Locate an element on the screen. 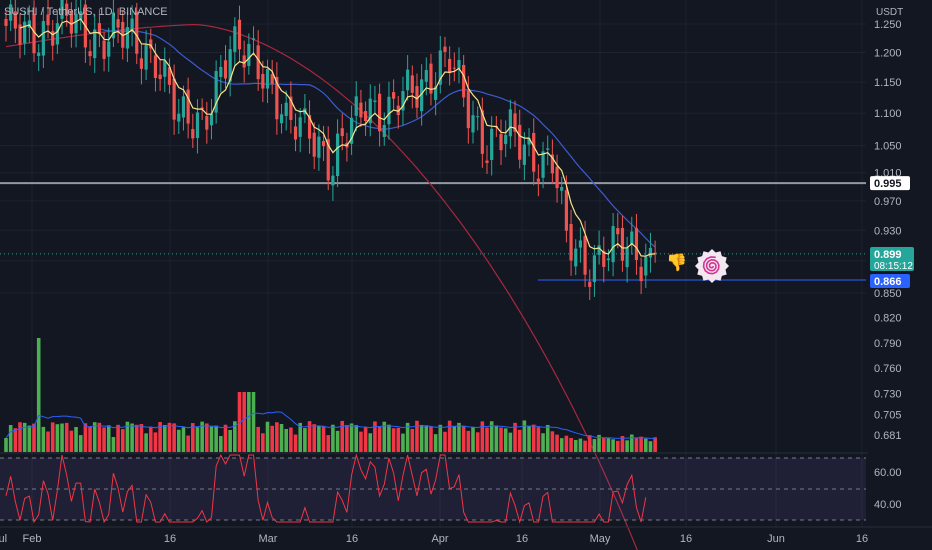 The image size is (932, 550). rsi-line is located at coordinates (326, 488).